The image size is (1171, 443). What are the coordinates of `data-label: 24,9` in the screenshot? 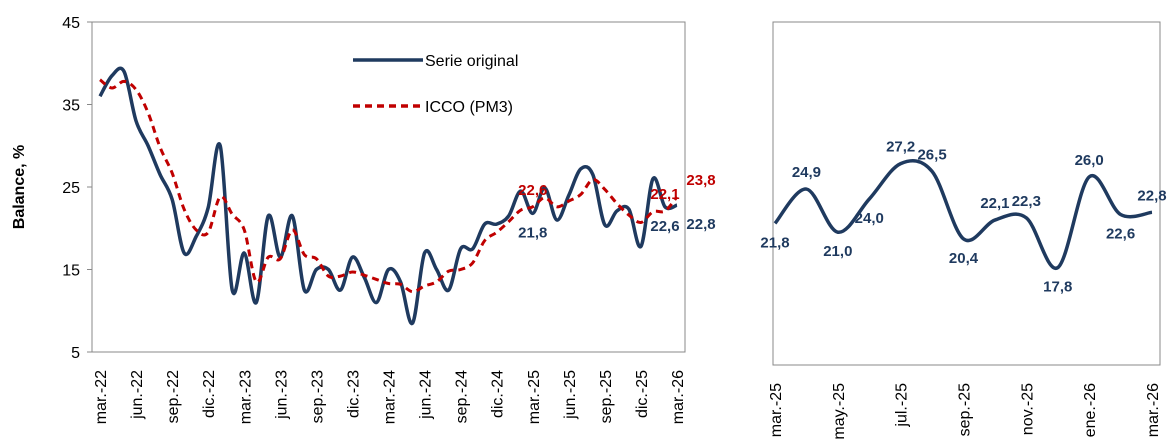 It's located at (806, 172).